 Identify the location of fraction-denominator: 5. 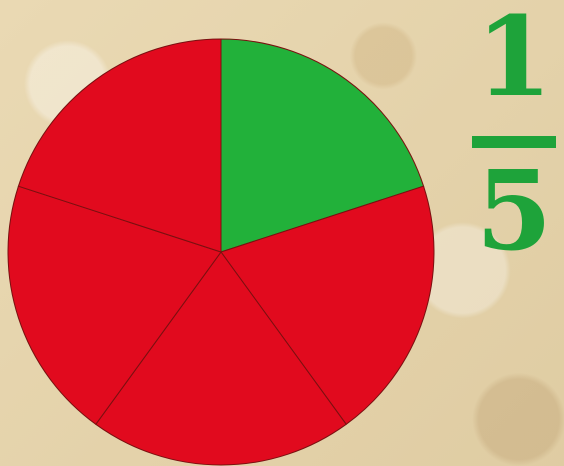
(514, 210).